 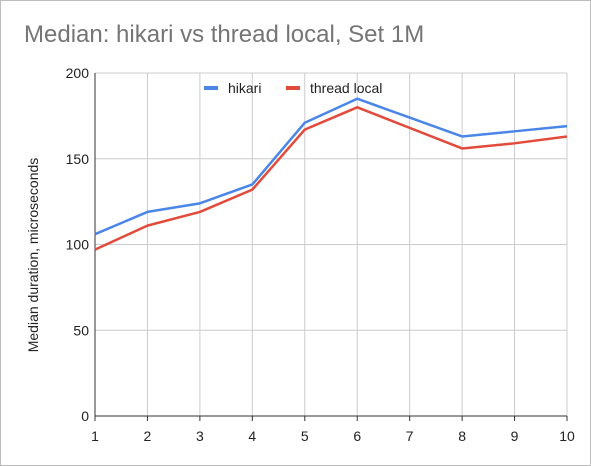 I want to click on x-tick-label: 2, so click(x=148, y=436).